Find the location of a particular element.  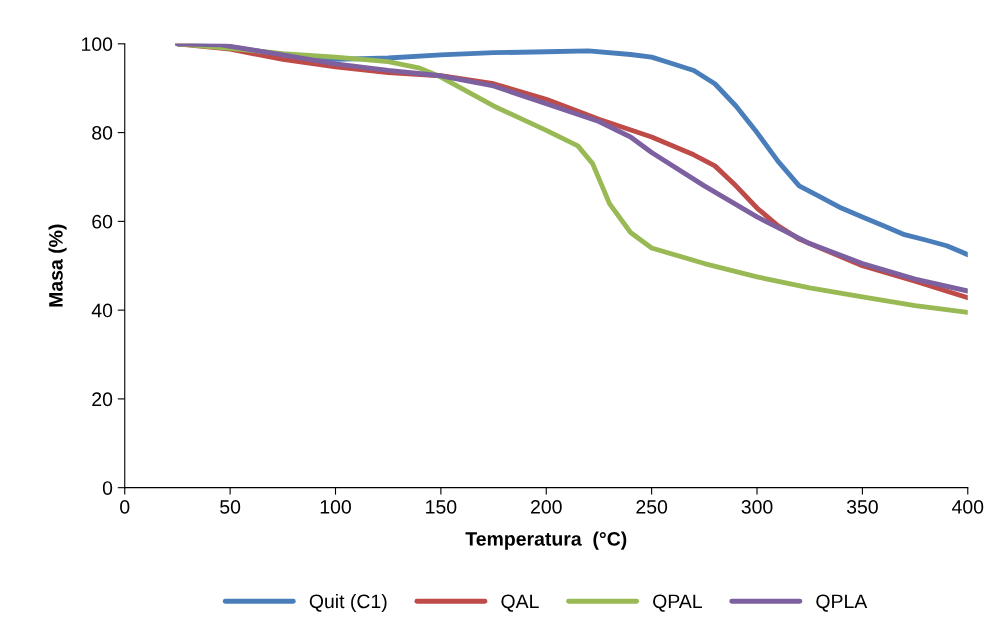

y-tick-label: 20 is located at coordinates (102, 399).